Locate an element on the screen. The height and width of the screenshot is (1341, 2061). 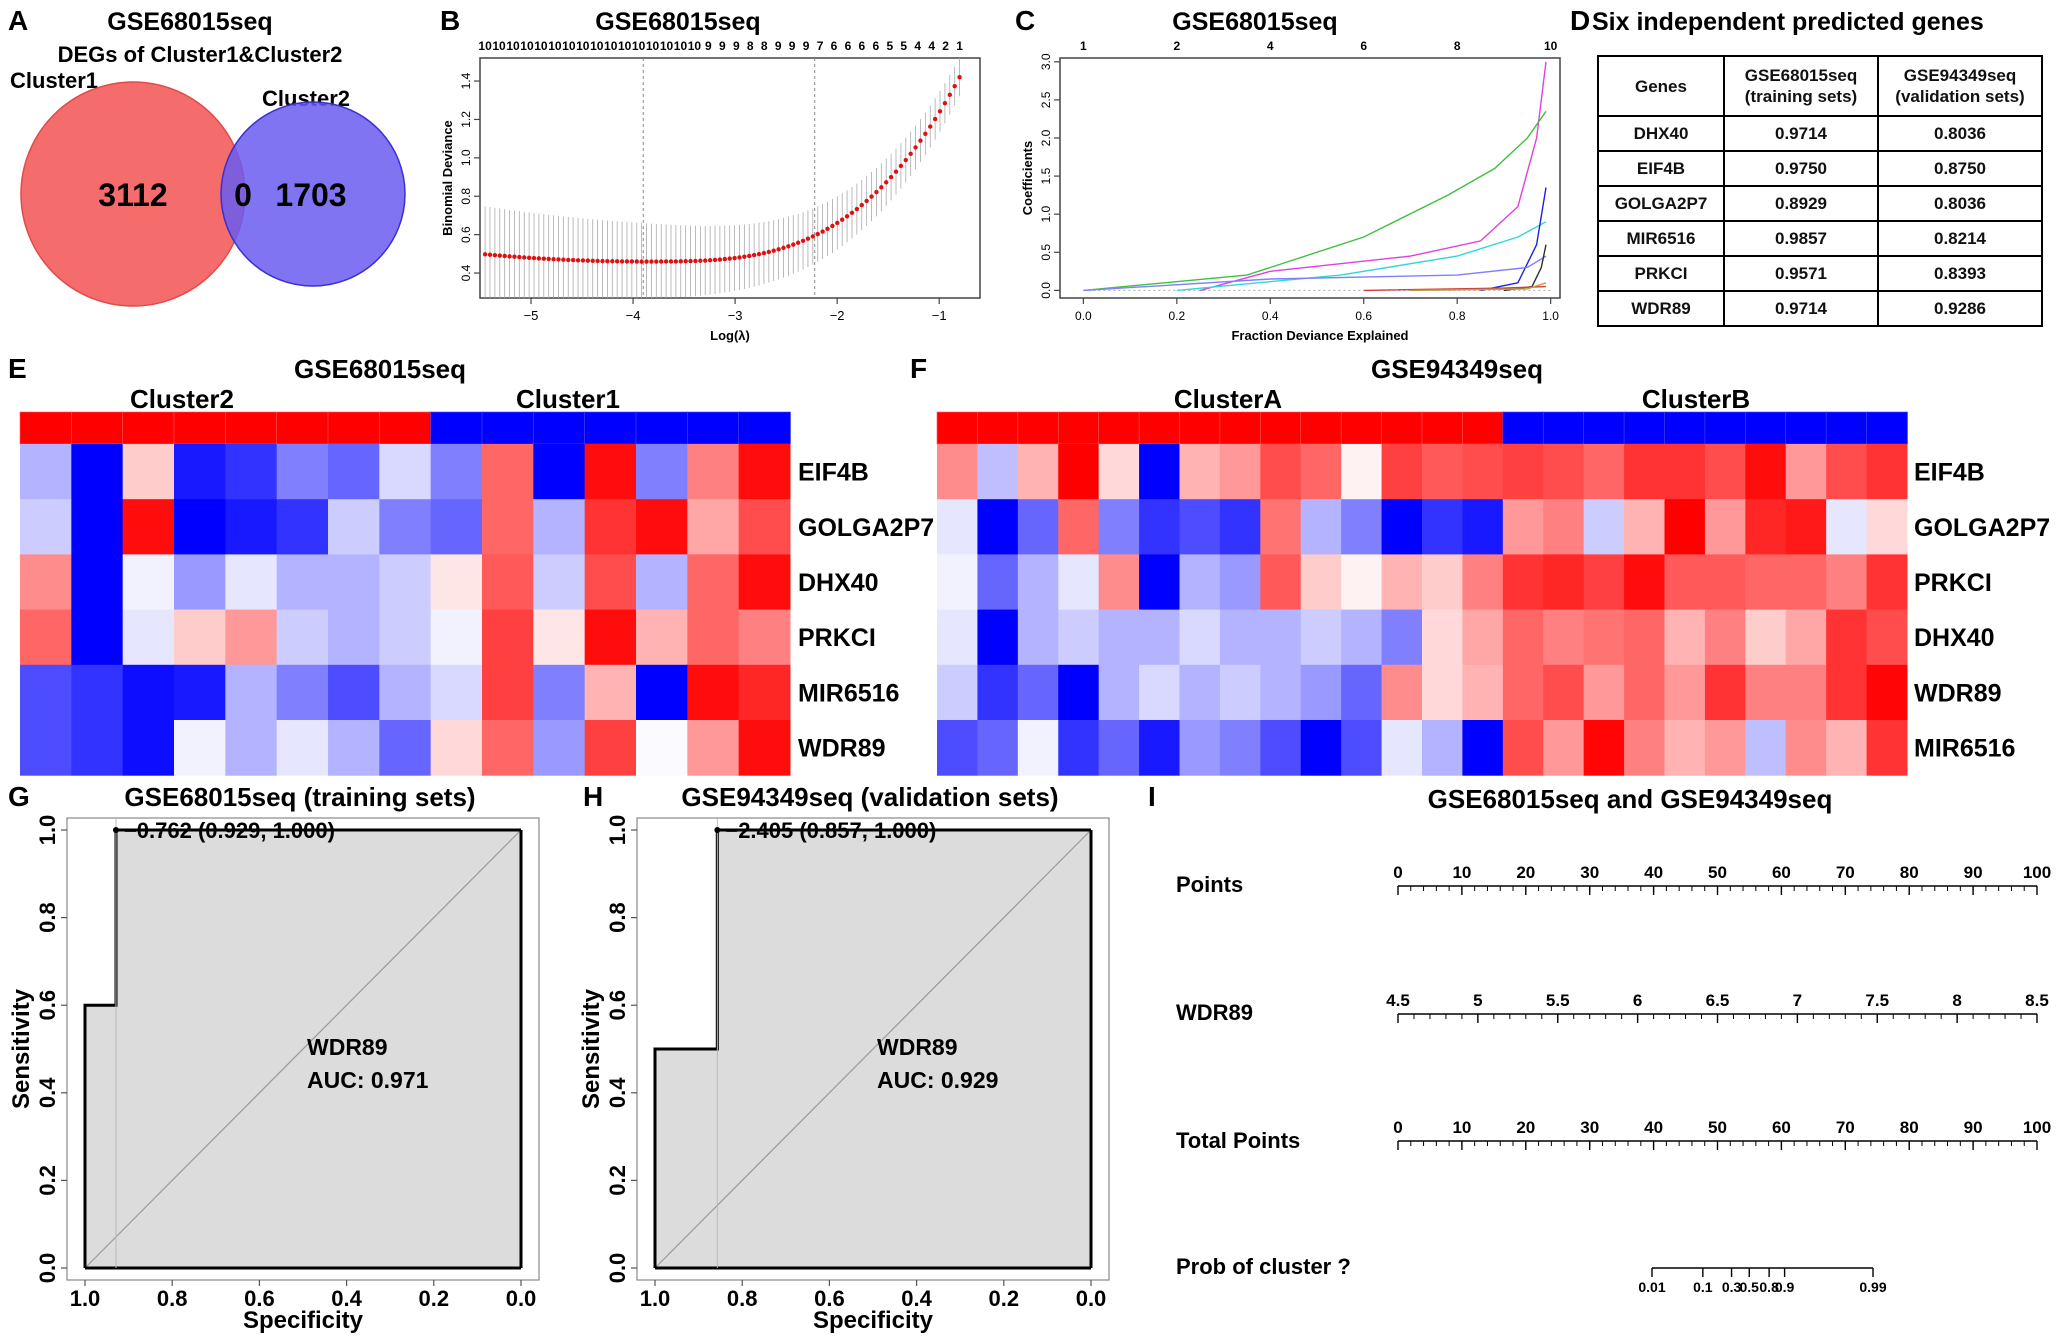
nomogram-gene-tick-label: 6 is located at coordinates (1637, 1000).